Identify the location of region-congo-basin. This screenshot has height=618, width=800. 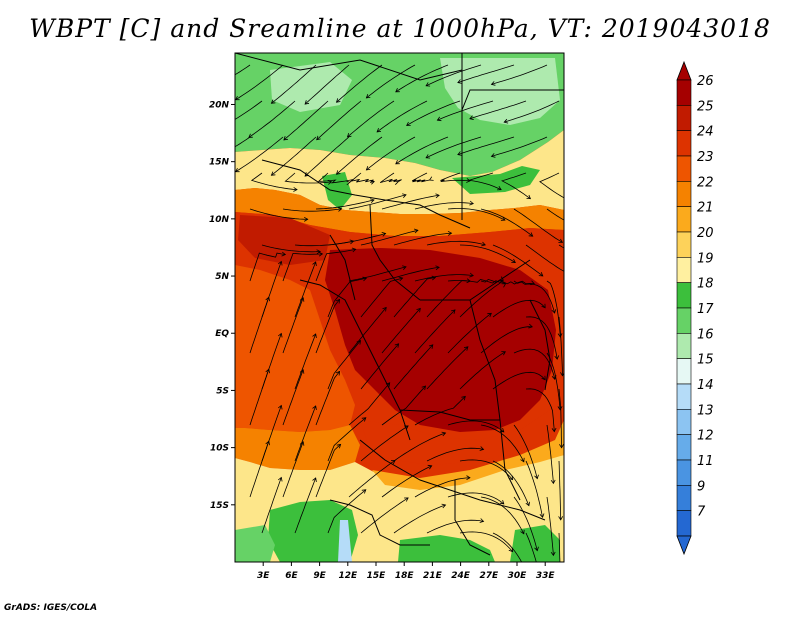
(440, 340).